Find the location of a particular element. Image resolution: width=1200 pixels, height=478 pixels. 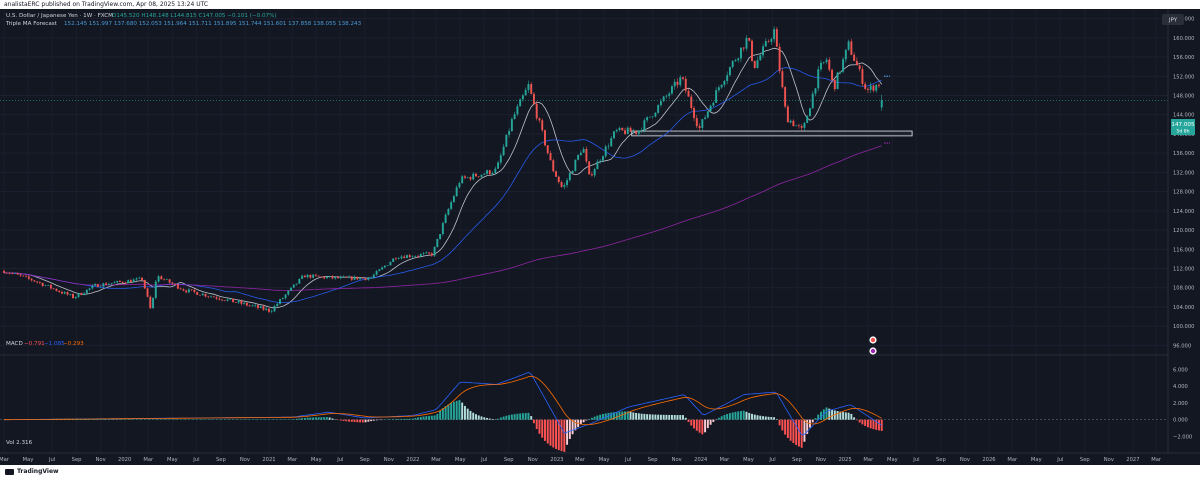

currency-badge is located at coordinates (1173, 19).